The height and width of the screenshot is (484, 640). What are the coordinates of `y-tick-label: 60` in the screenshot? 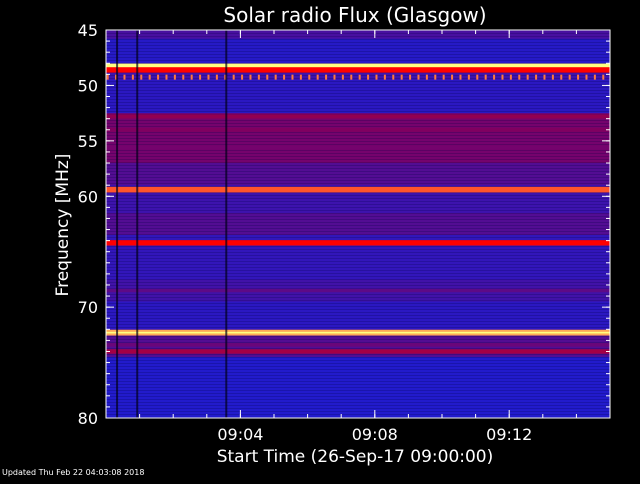 It's located at (88, 196).